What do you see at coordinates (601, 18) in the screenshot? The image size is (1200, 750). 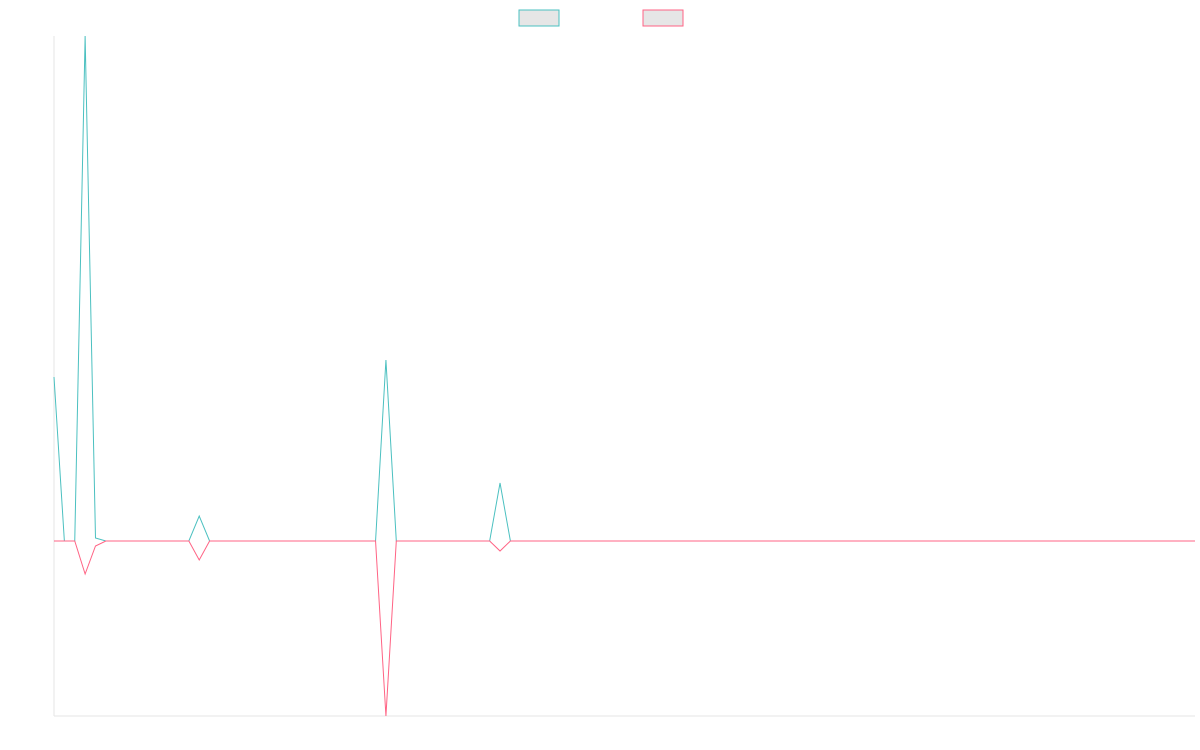 I see `legend` at bounding box center [601, 18].